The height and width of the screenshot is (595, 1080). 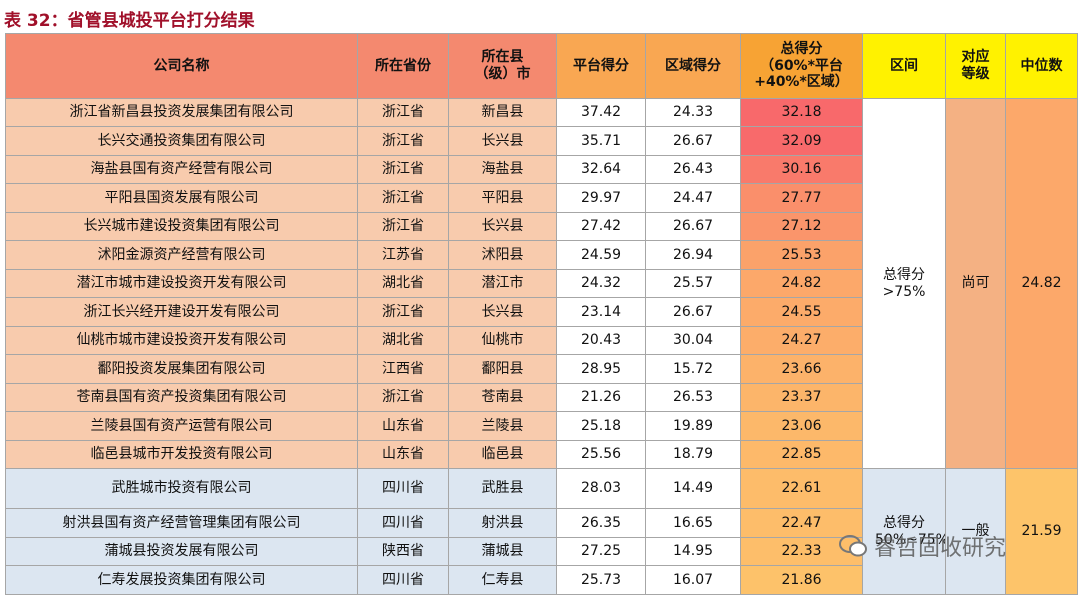 What do you see at coordinates (601, 312) in the screenshot?
I see `platform-score-cell: 23.14` at bounding box center [601, 312].